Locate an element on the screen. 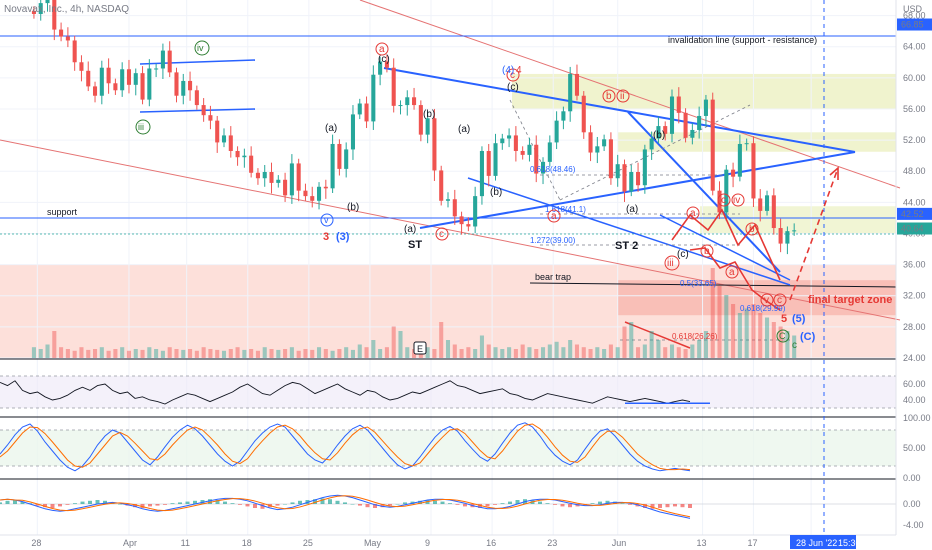 This screenshot has width=932, height=550. circle-iii is located at coordinates (672, 263).